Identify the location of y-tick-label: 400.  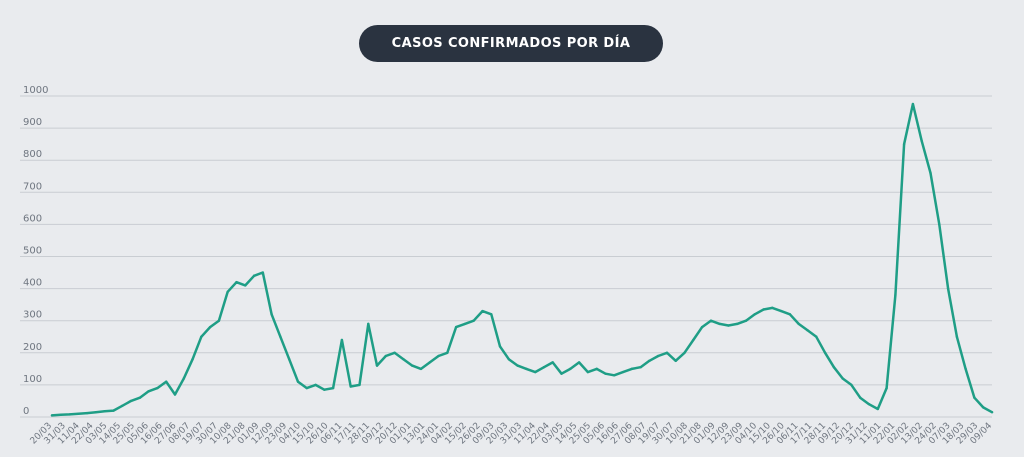
(32, 283).